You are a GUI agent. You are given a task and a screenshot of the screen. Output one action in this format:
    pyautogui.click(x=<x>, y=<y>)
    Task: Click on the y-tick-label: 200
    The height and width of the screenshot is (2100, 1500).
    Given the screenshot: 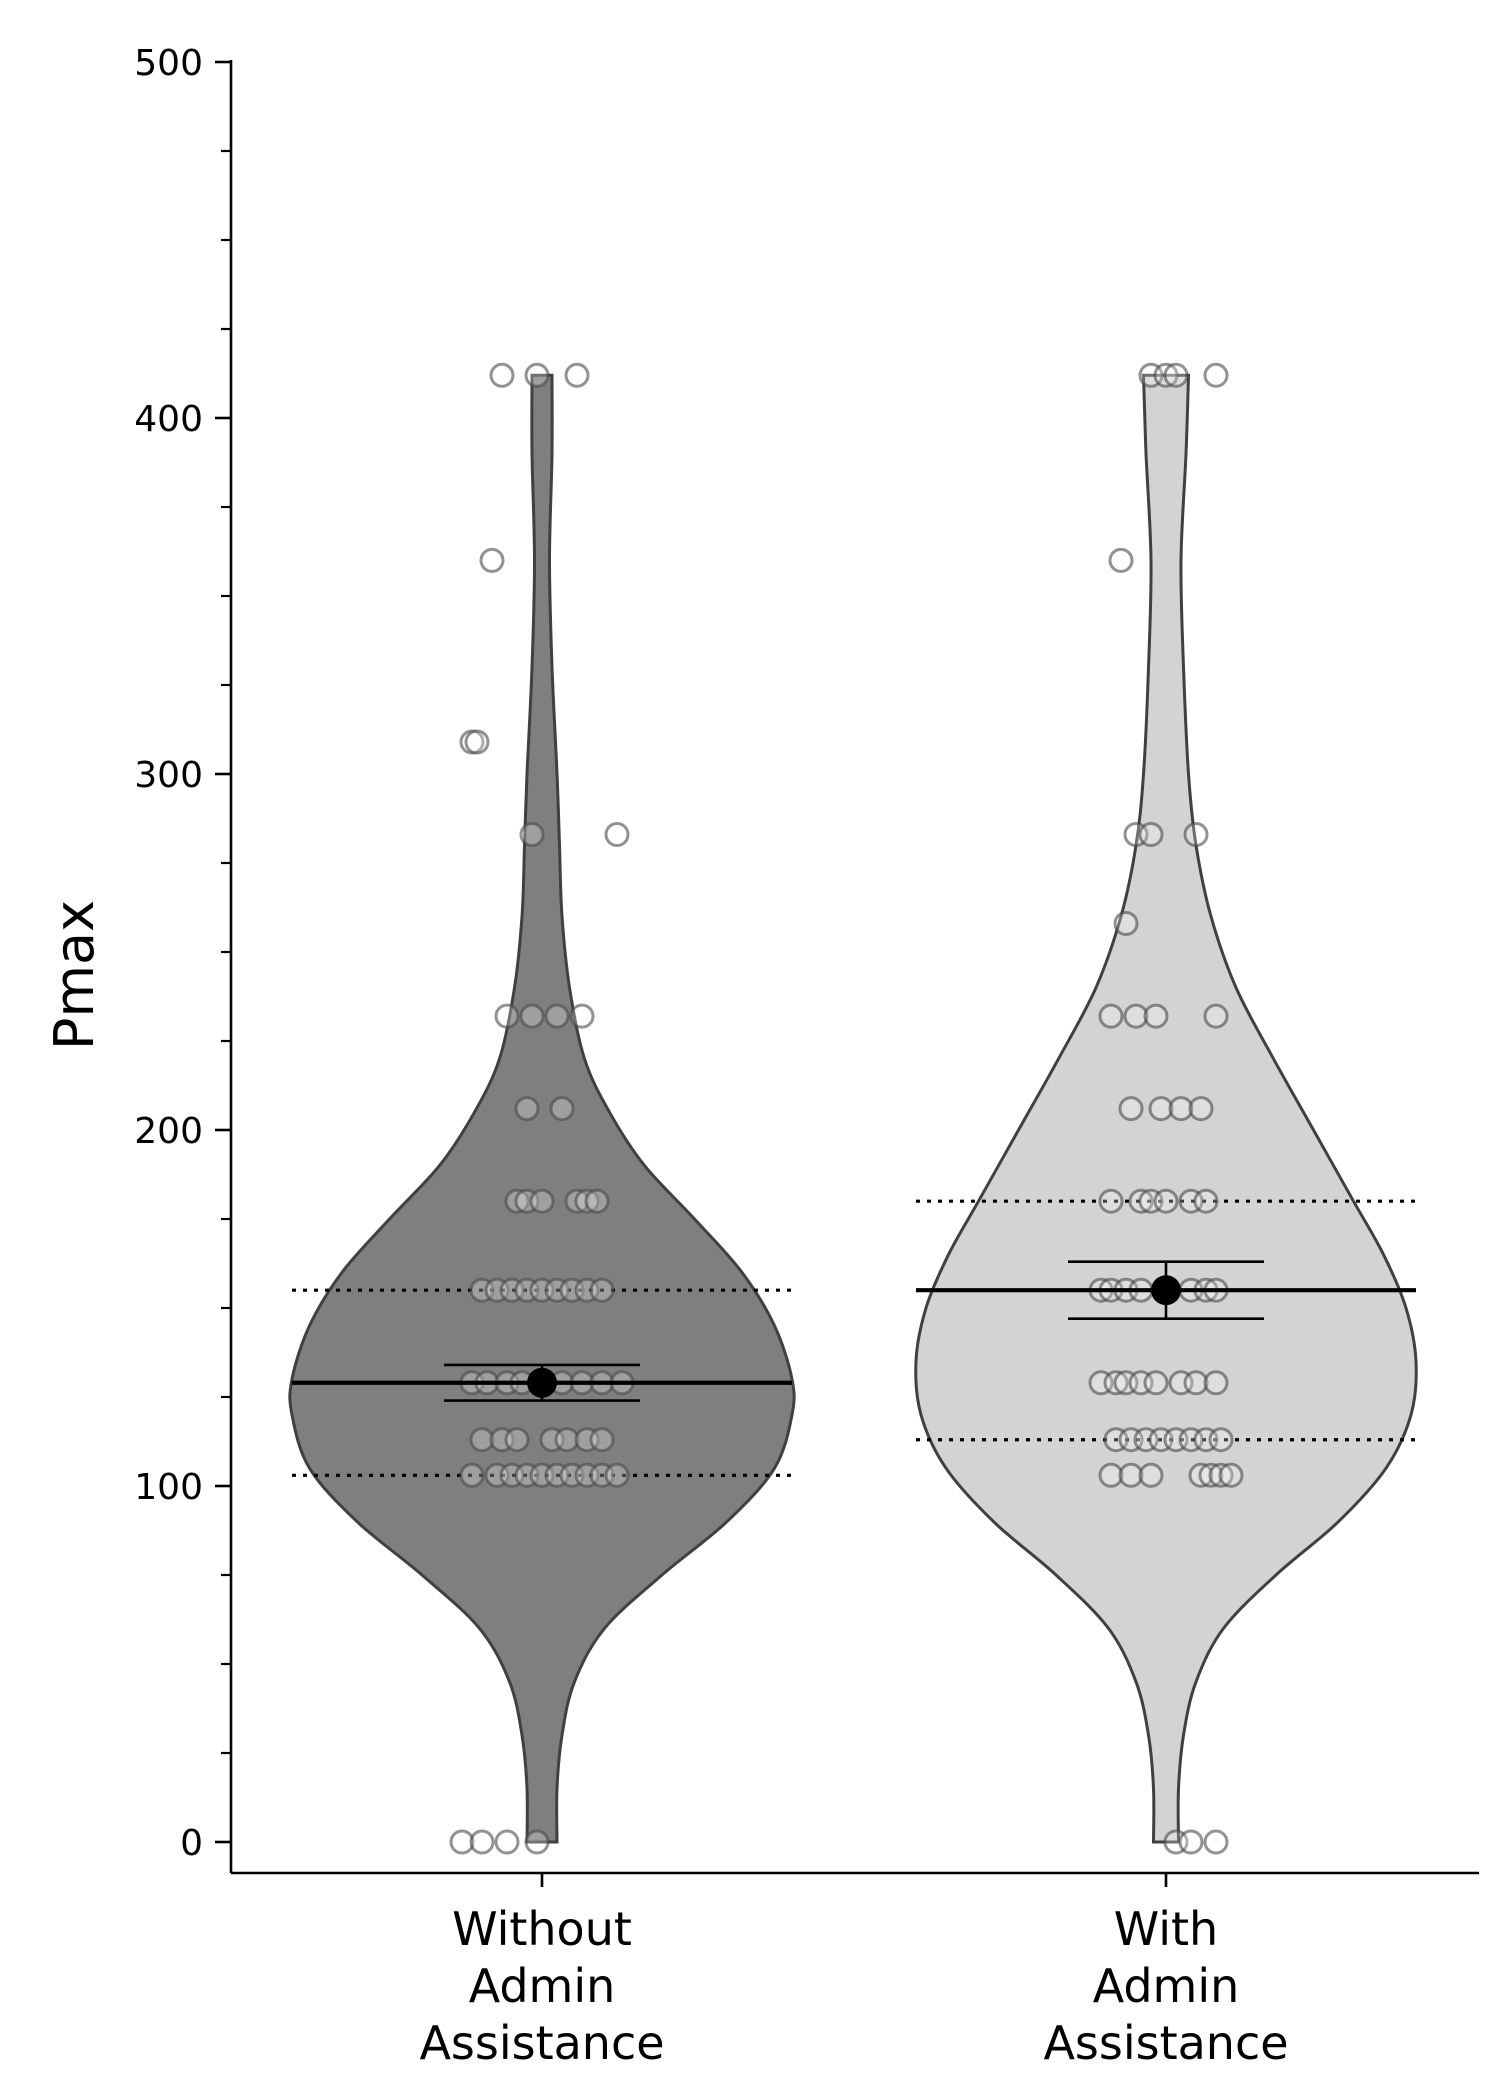 What is the action you would take?
    pyautogui.click(x=168, y=1131)
    